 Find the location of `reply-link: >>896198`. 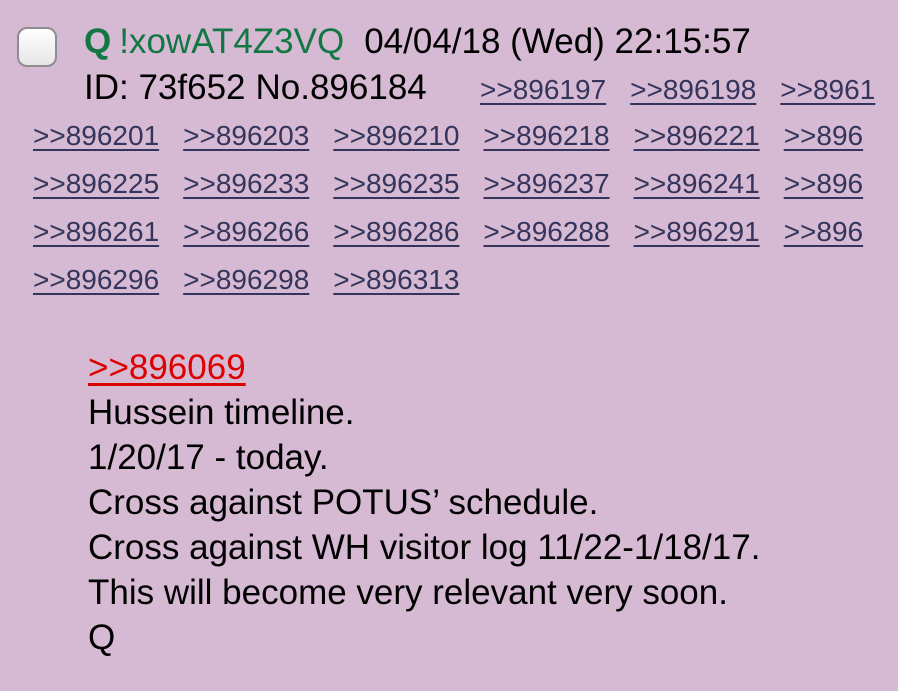

reply-link: >>896198 is located at coordinates (693, 89).